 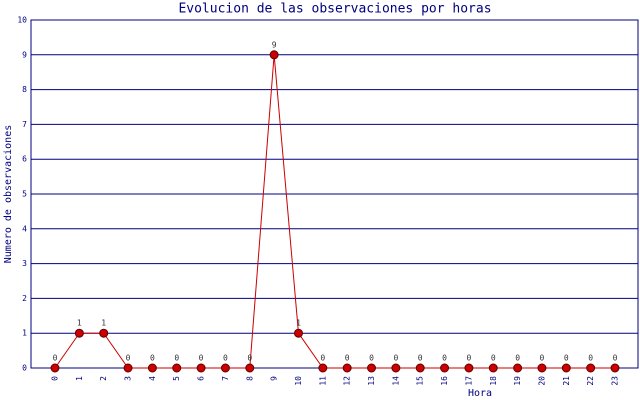 What do you see at coordinates (24, 194) in the screenshot?
I see `y-tick-label: 5` at bounding box center [24, 194].